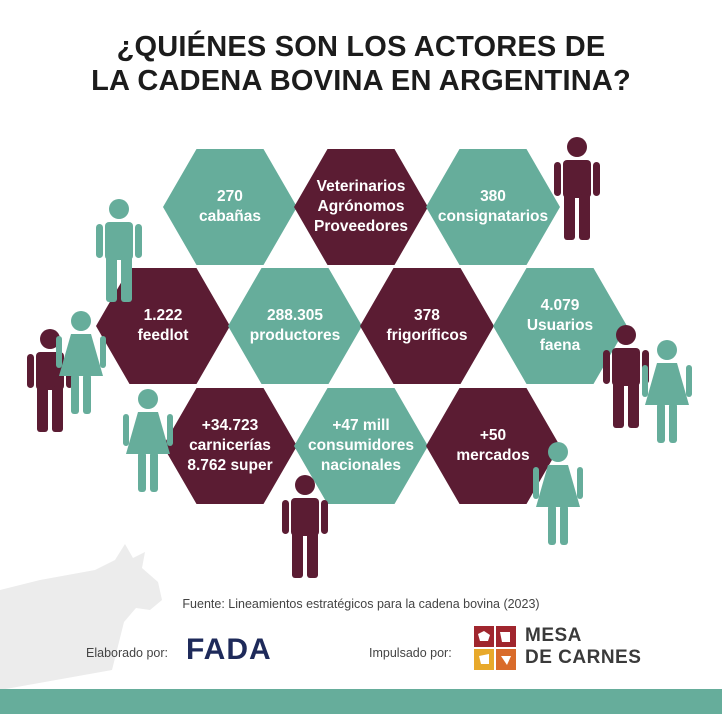 The width and height of the screenshot is (722, 714). Describe the element at coordinates (230, 216) in the screenshot. I see `hex-cabanas-label: cabañas` at that location.